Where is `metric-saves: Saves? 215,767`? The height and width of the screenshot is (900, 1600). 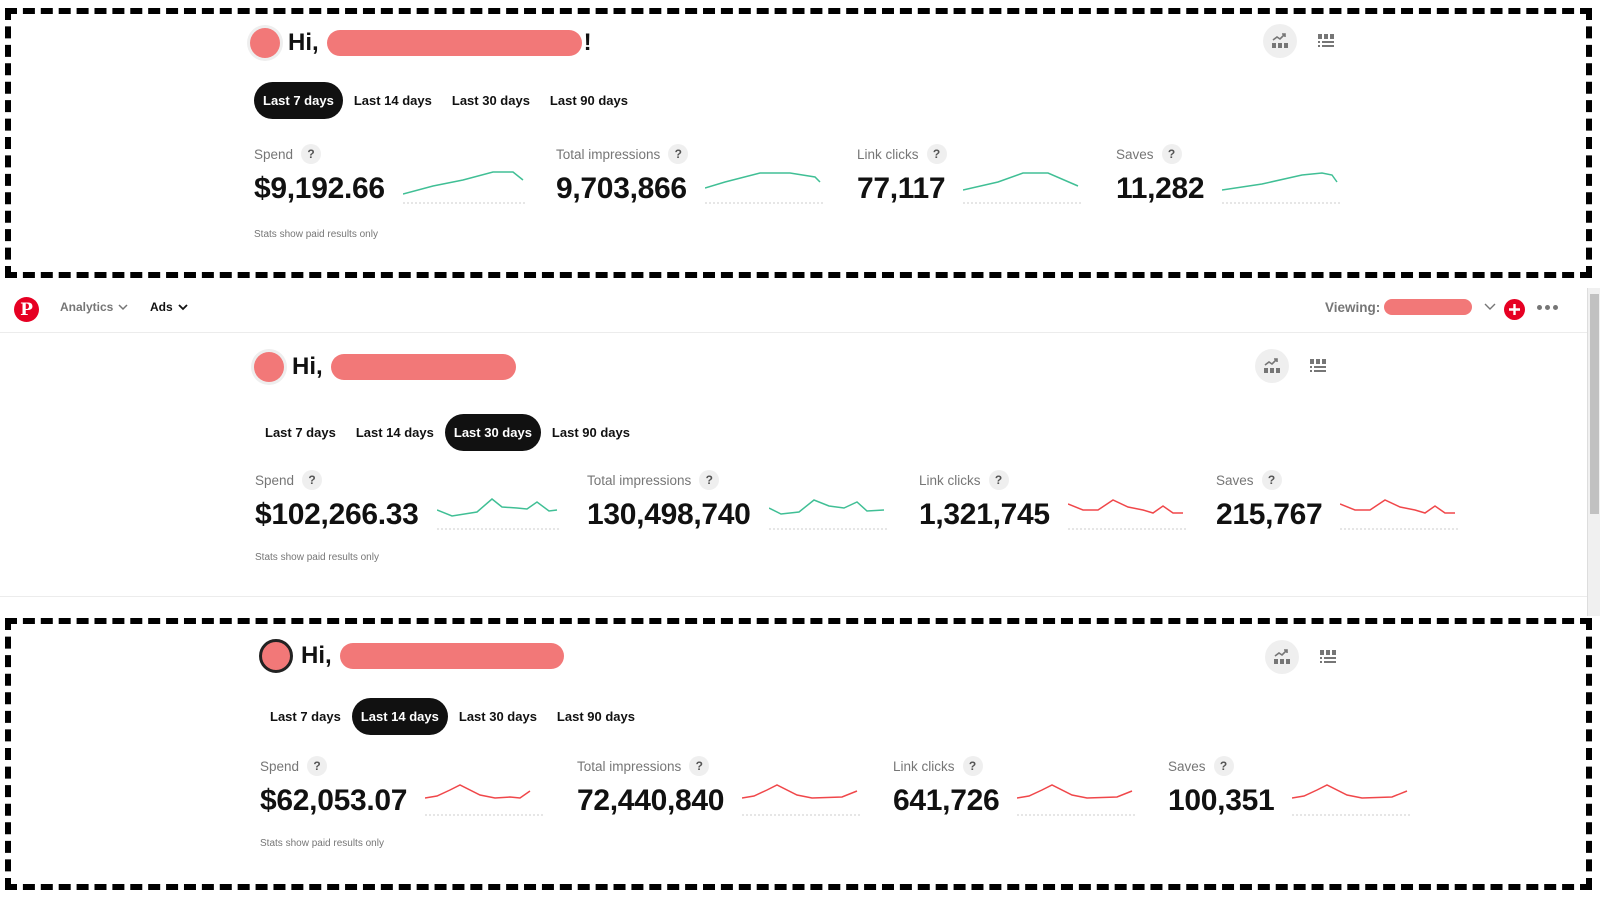
metric-saves: Saves? 215,767 is located at coordinates (1337, 501).